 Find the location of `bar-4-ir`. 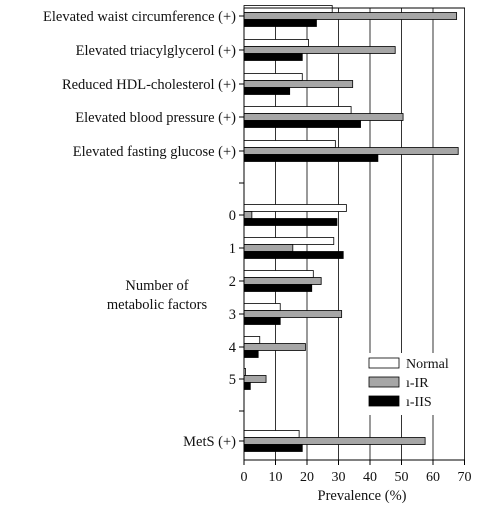

bar-4-ir is located at coordinates (351, 151).